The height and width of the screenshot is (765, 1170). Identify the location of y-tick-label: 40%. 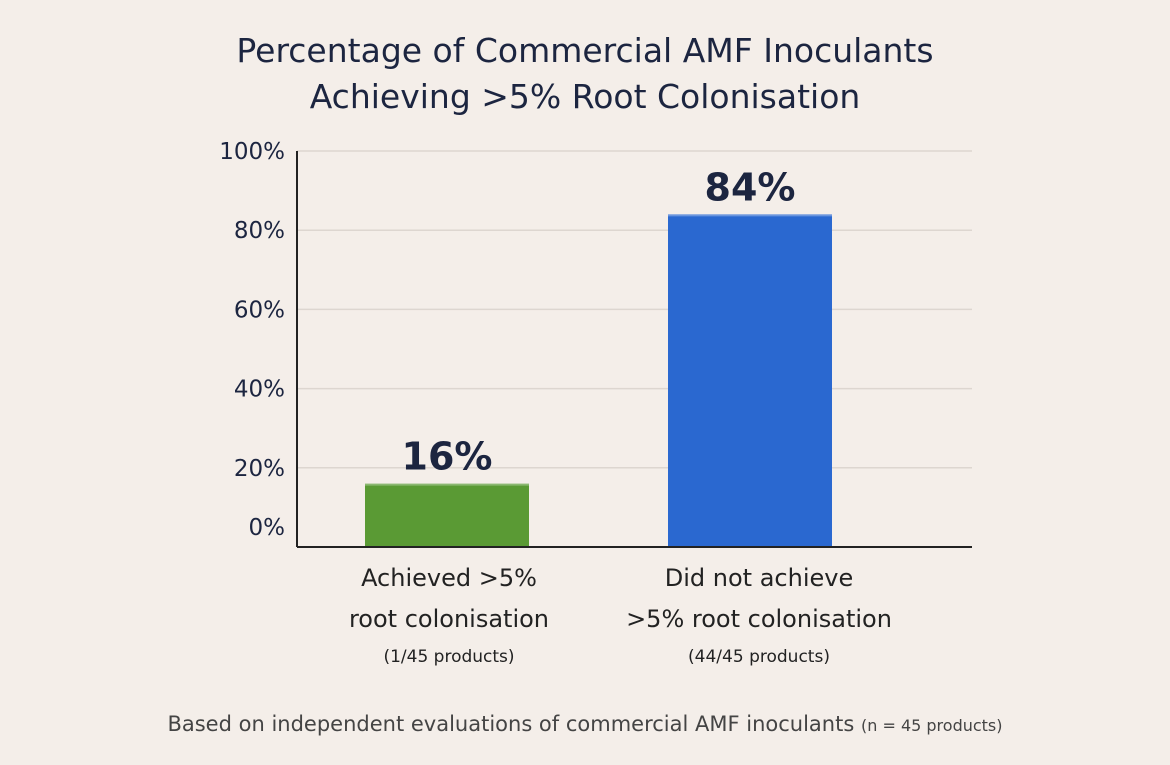
(259, 390).